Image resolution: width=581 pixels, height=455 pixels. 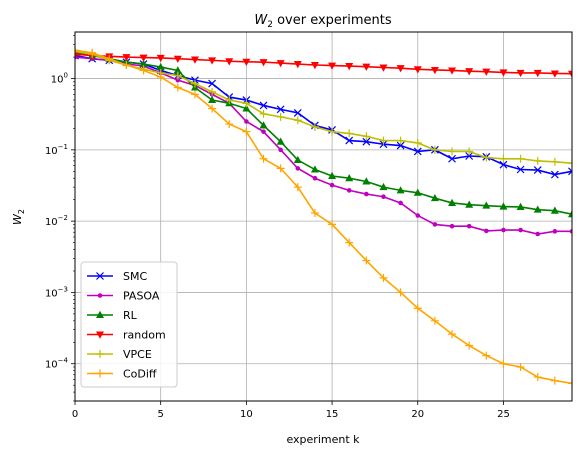 I want to click on legend-item: CoDiff, so click(x=122, y=374).